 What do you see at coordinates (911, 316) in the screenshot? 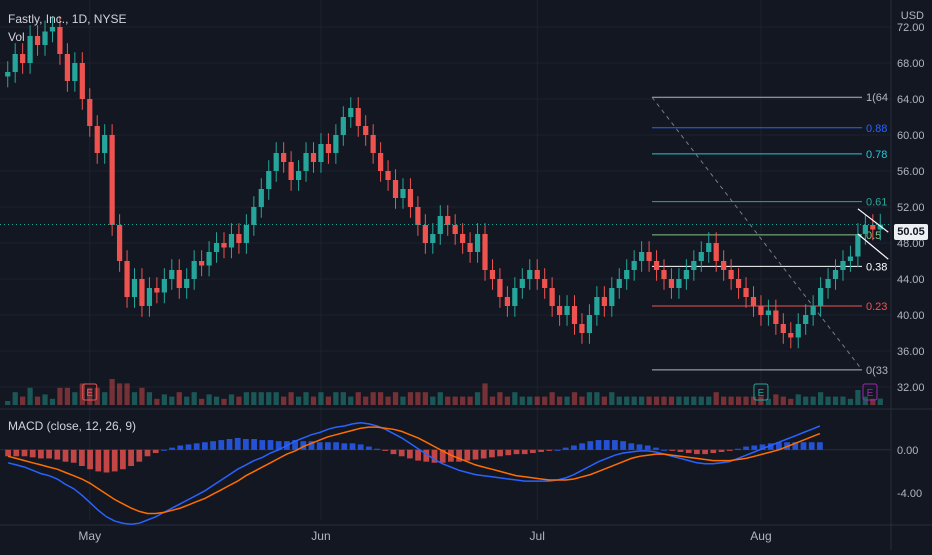
I see `y-tick-label: 40.00` at bounding box center [911, 316].